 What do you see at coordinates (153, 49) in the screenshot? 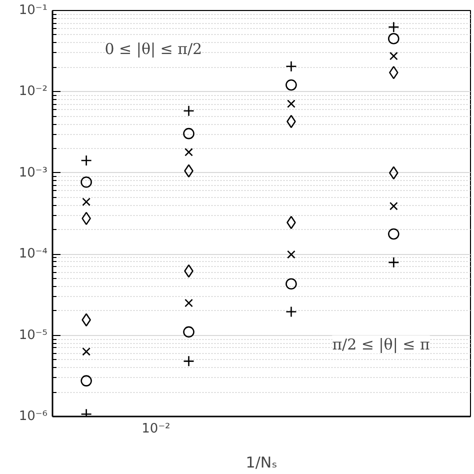
I see `annotation: 0 ≤ |θ| ≤ π/2` at bounding box center [153, 49].